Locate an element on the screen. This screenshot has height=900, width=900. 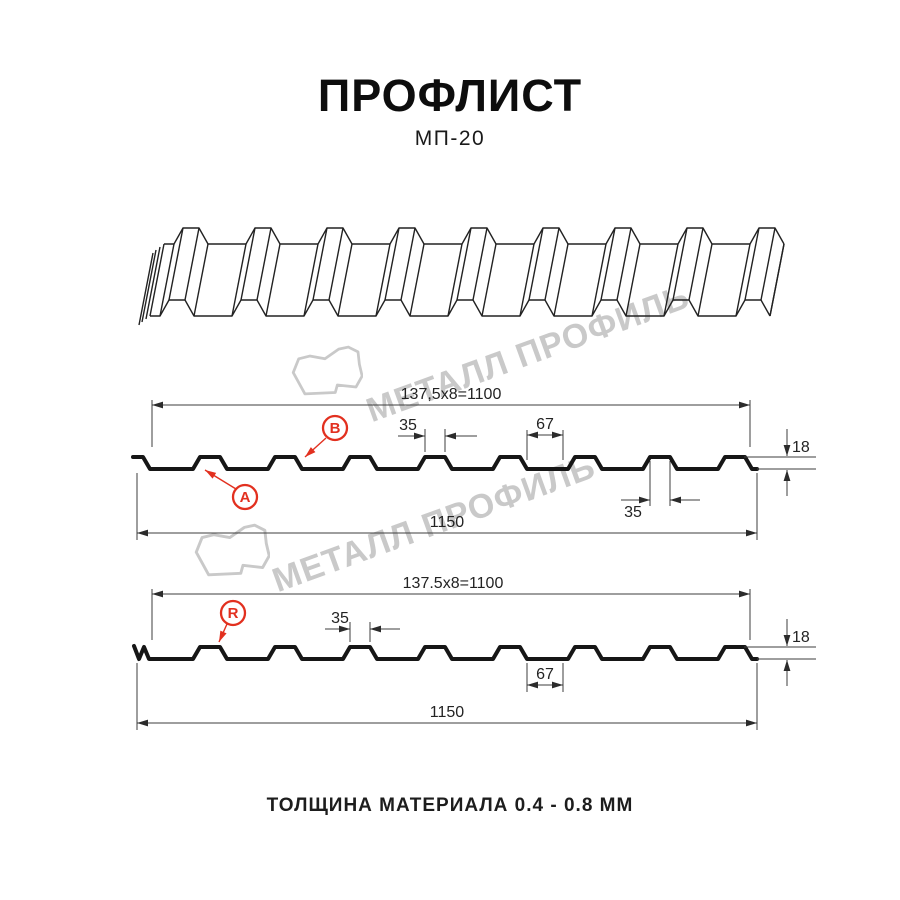
logo-outline is located at coordinates (327, 370).